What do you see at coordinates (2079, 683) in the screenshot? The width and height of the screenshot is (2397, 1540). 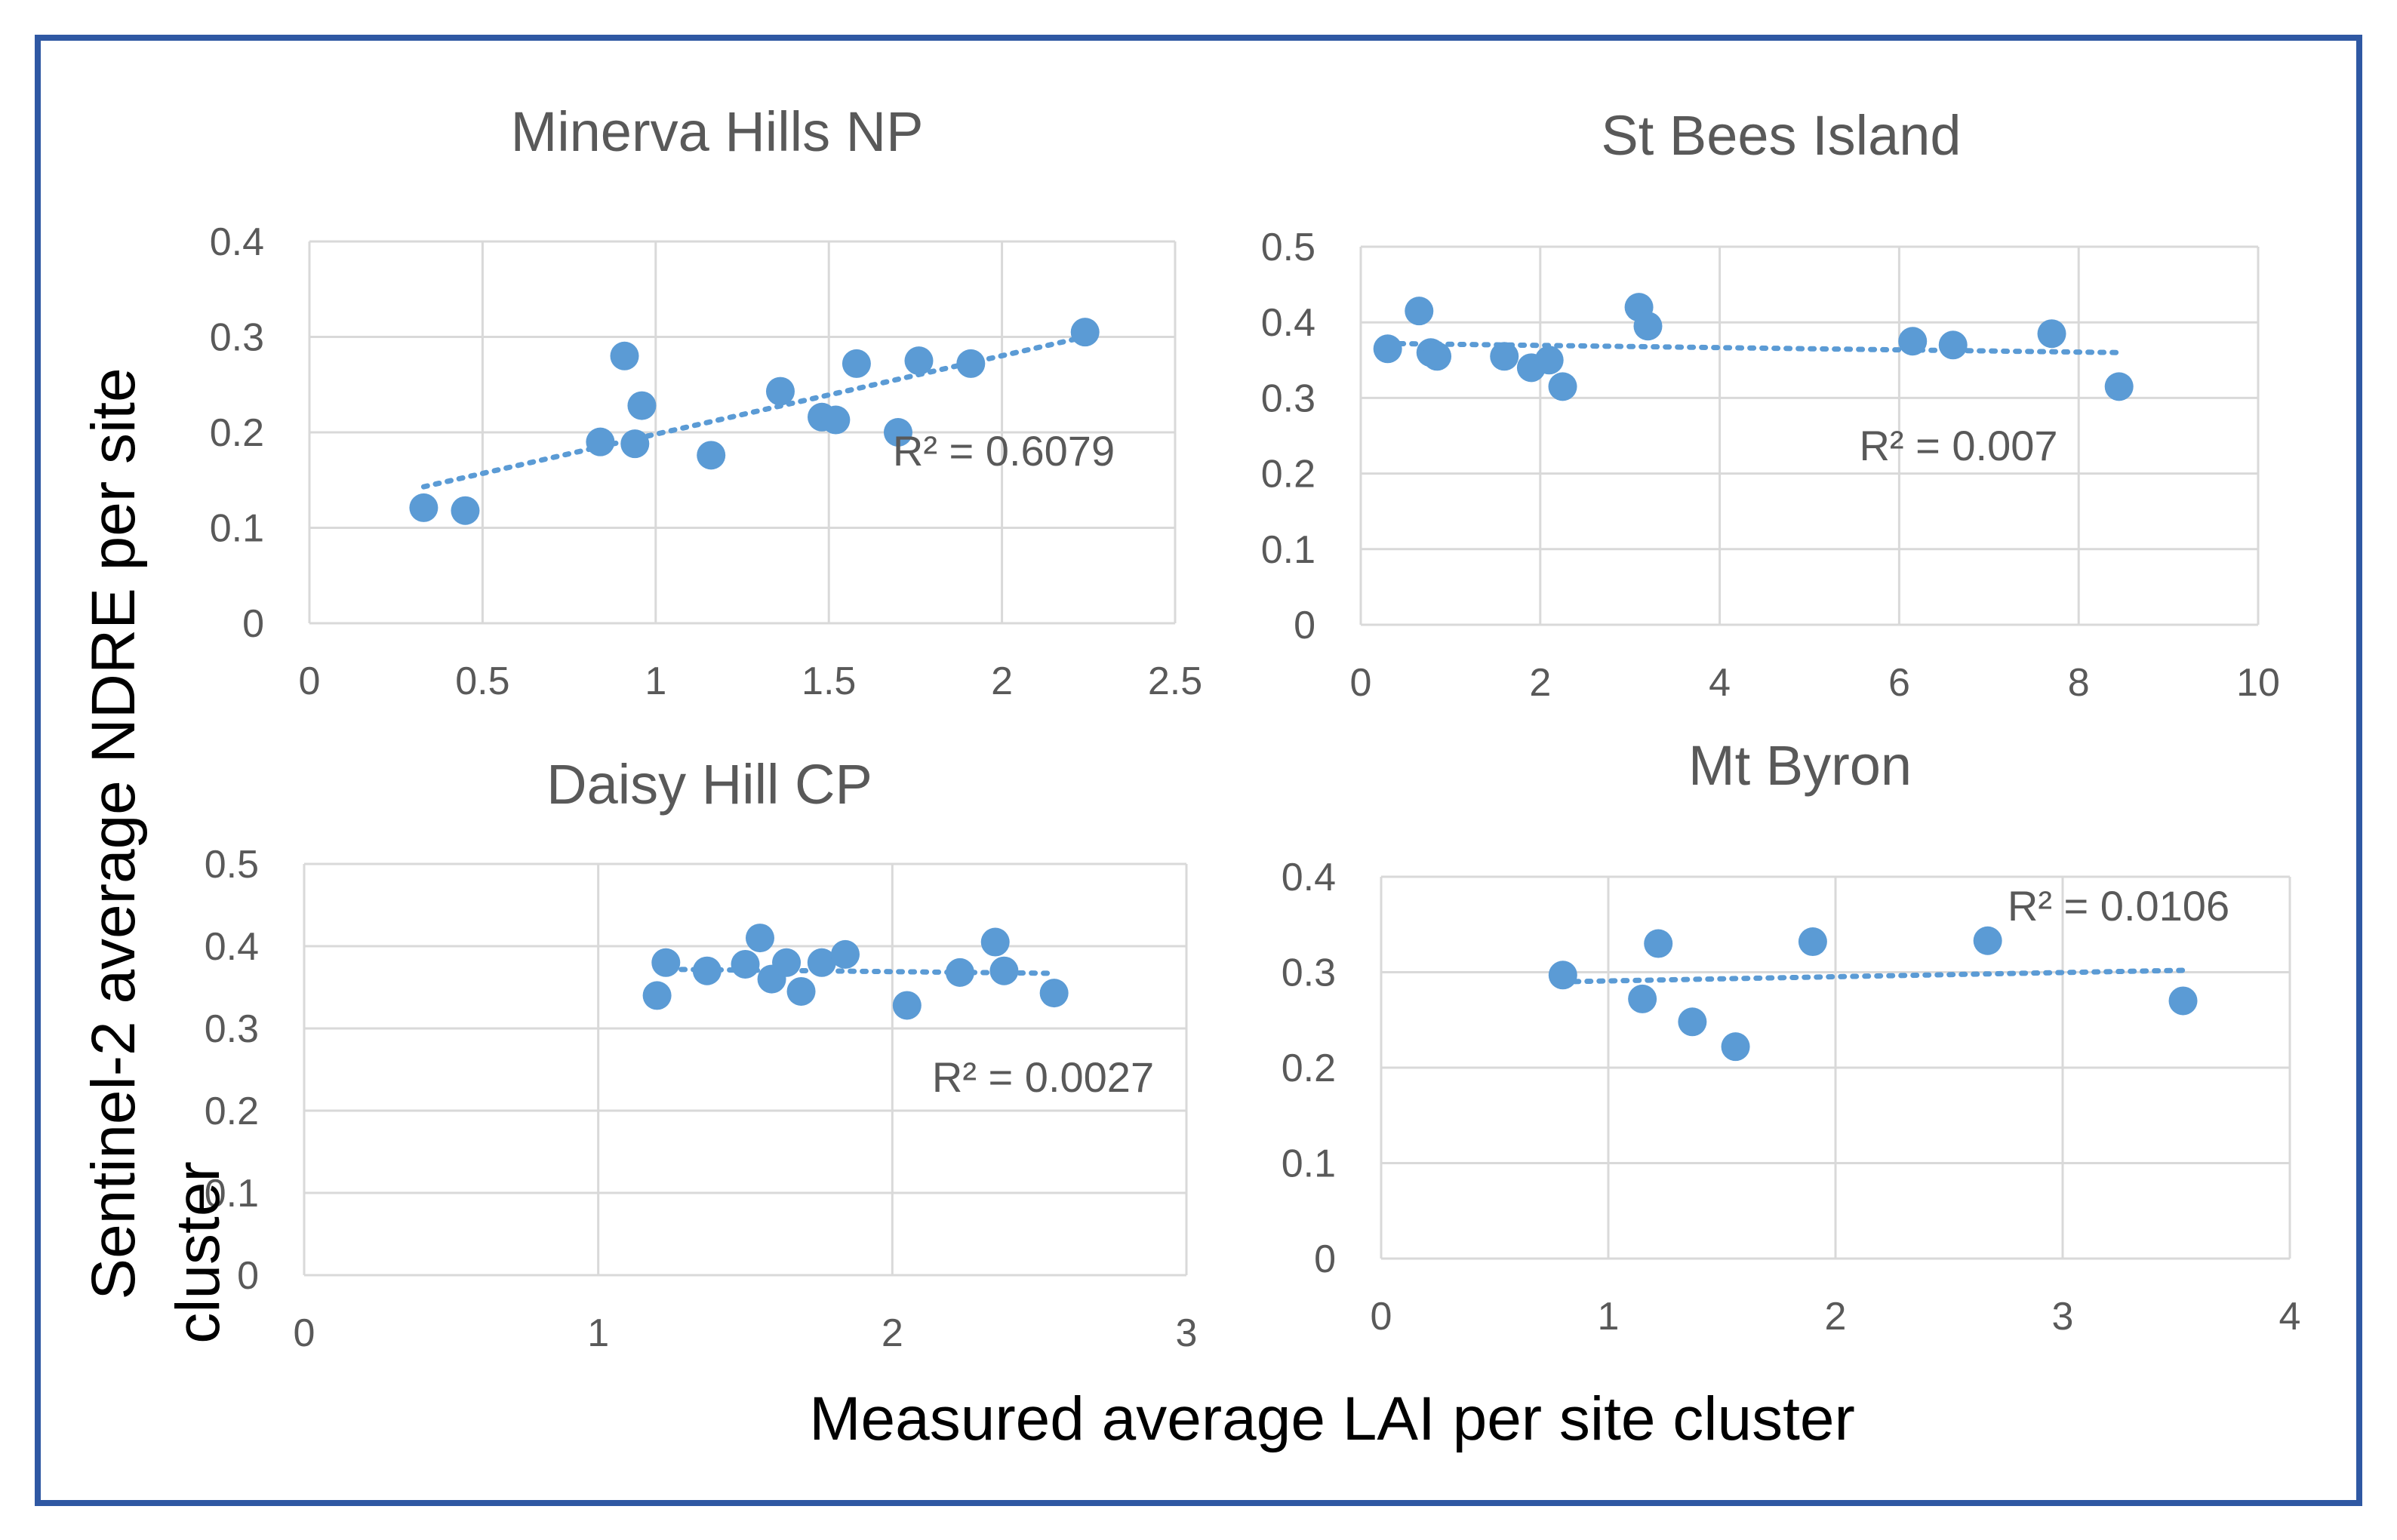 I see `x-tick-label: 8` at bounding box center [2079, 683].